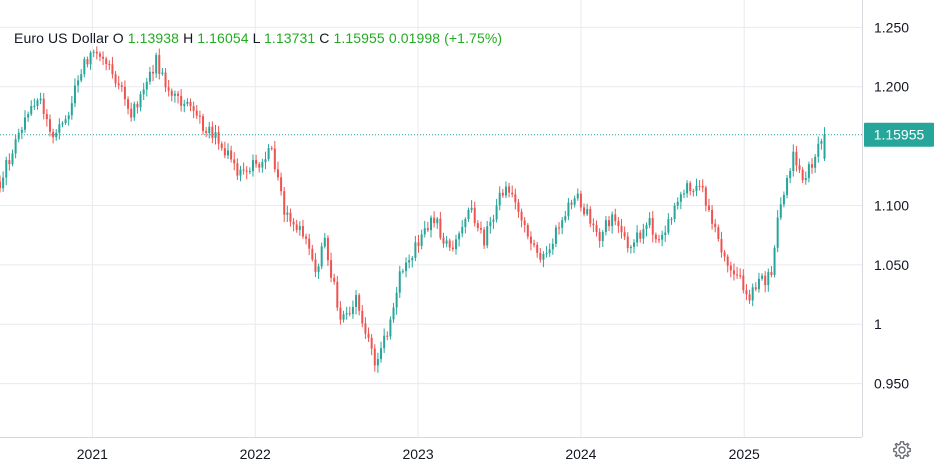 Image resolution: width=936 pixels, height=469 pixels. Describe the element at coordinates (118, 38) in the screenshot. I see `open-label: O` at that location.